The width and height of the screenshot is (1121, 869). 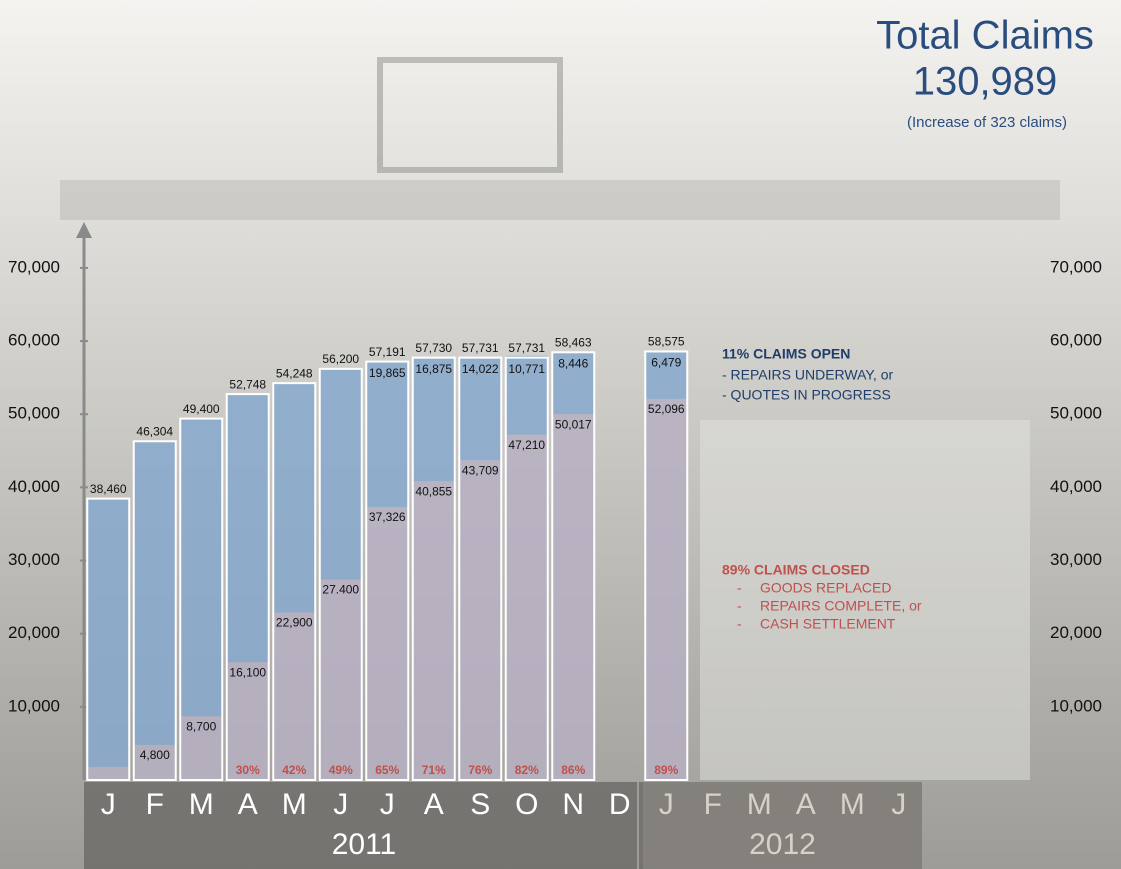 I want to click on percent-label: 89%, so click(x=666, y=770).